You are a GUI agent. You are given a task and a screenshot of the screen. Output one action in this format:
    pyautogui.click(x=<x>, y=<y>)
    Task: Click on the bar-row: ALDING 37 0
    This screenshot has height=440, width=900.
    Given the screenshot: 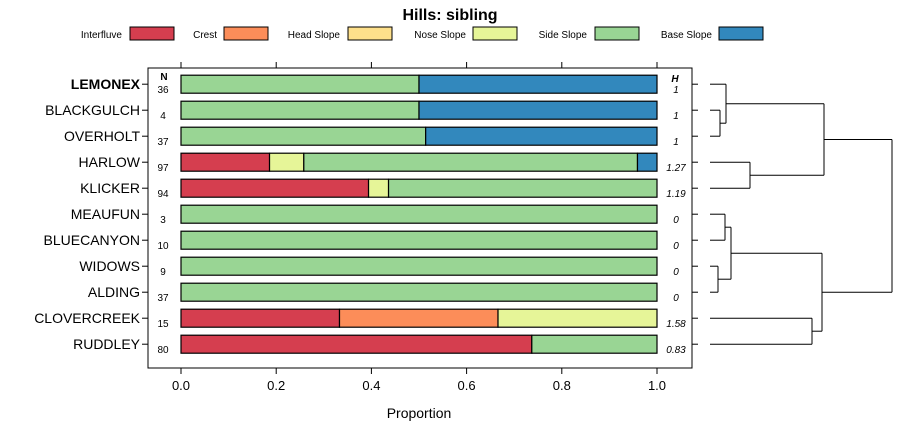 What is the action you would take?
    pyautogui.click(x=393, y=293)
    